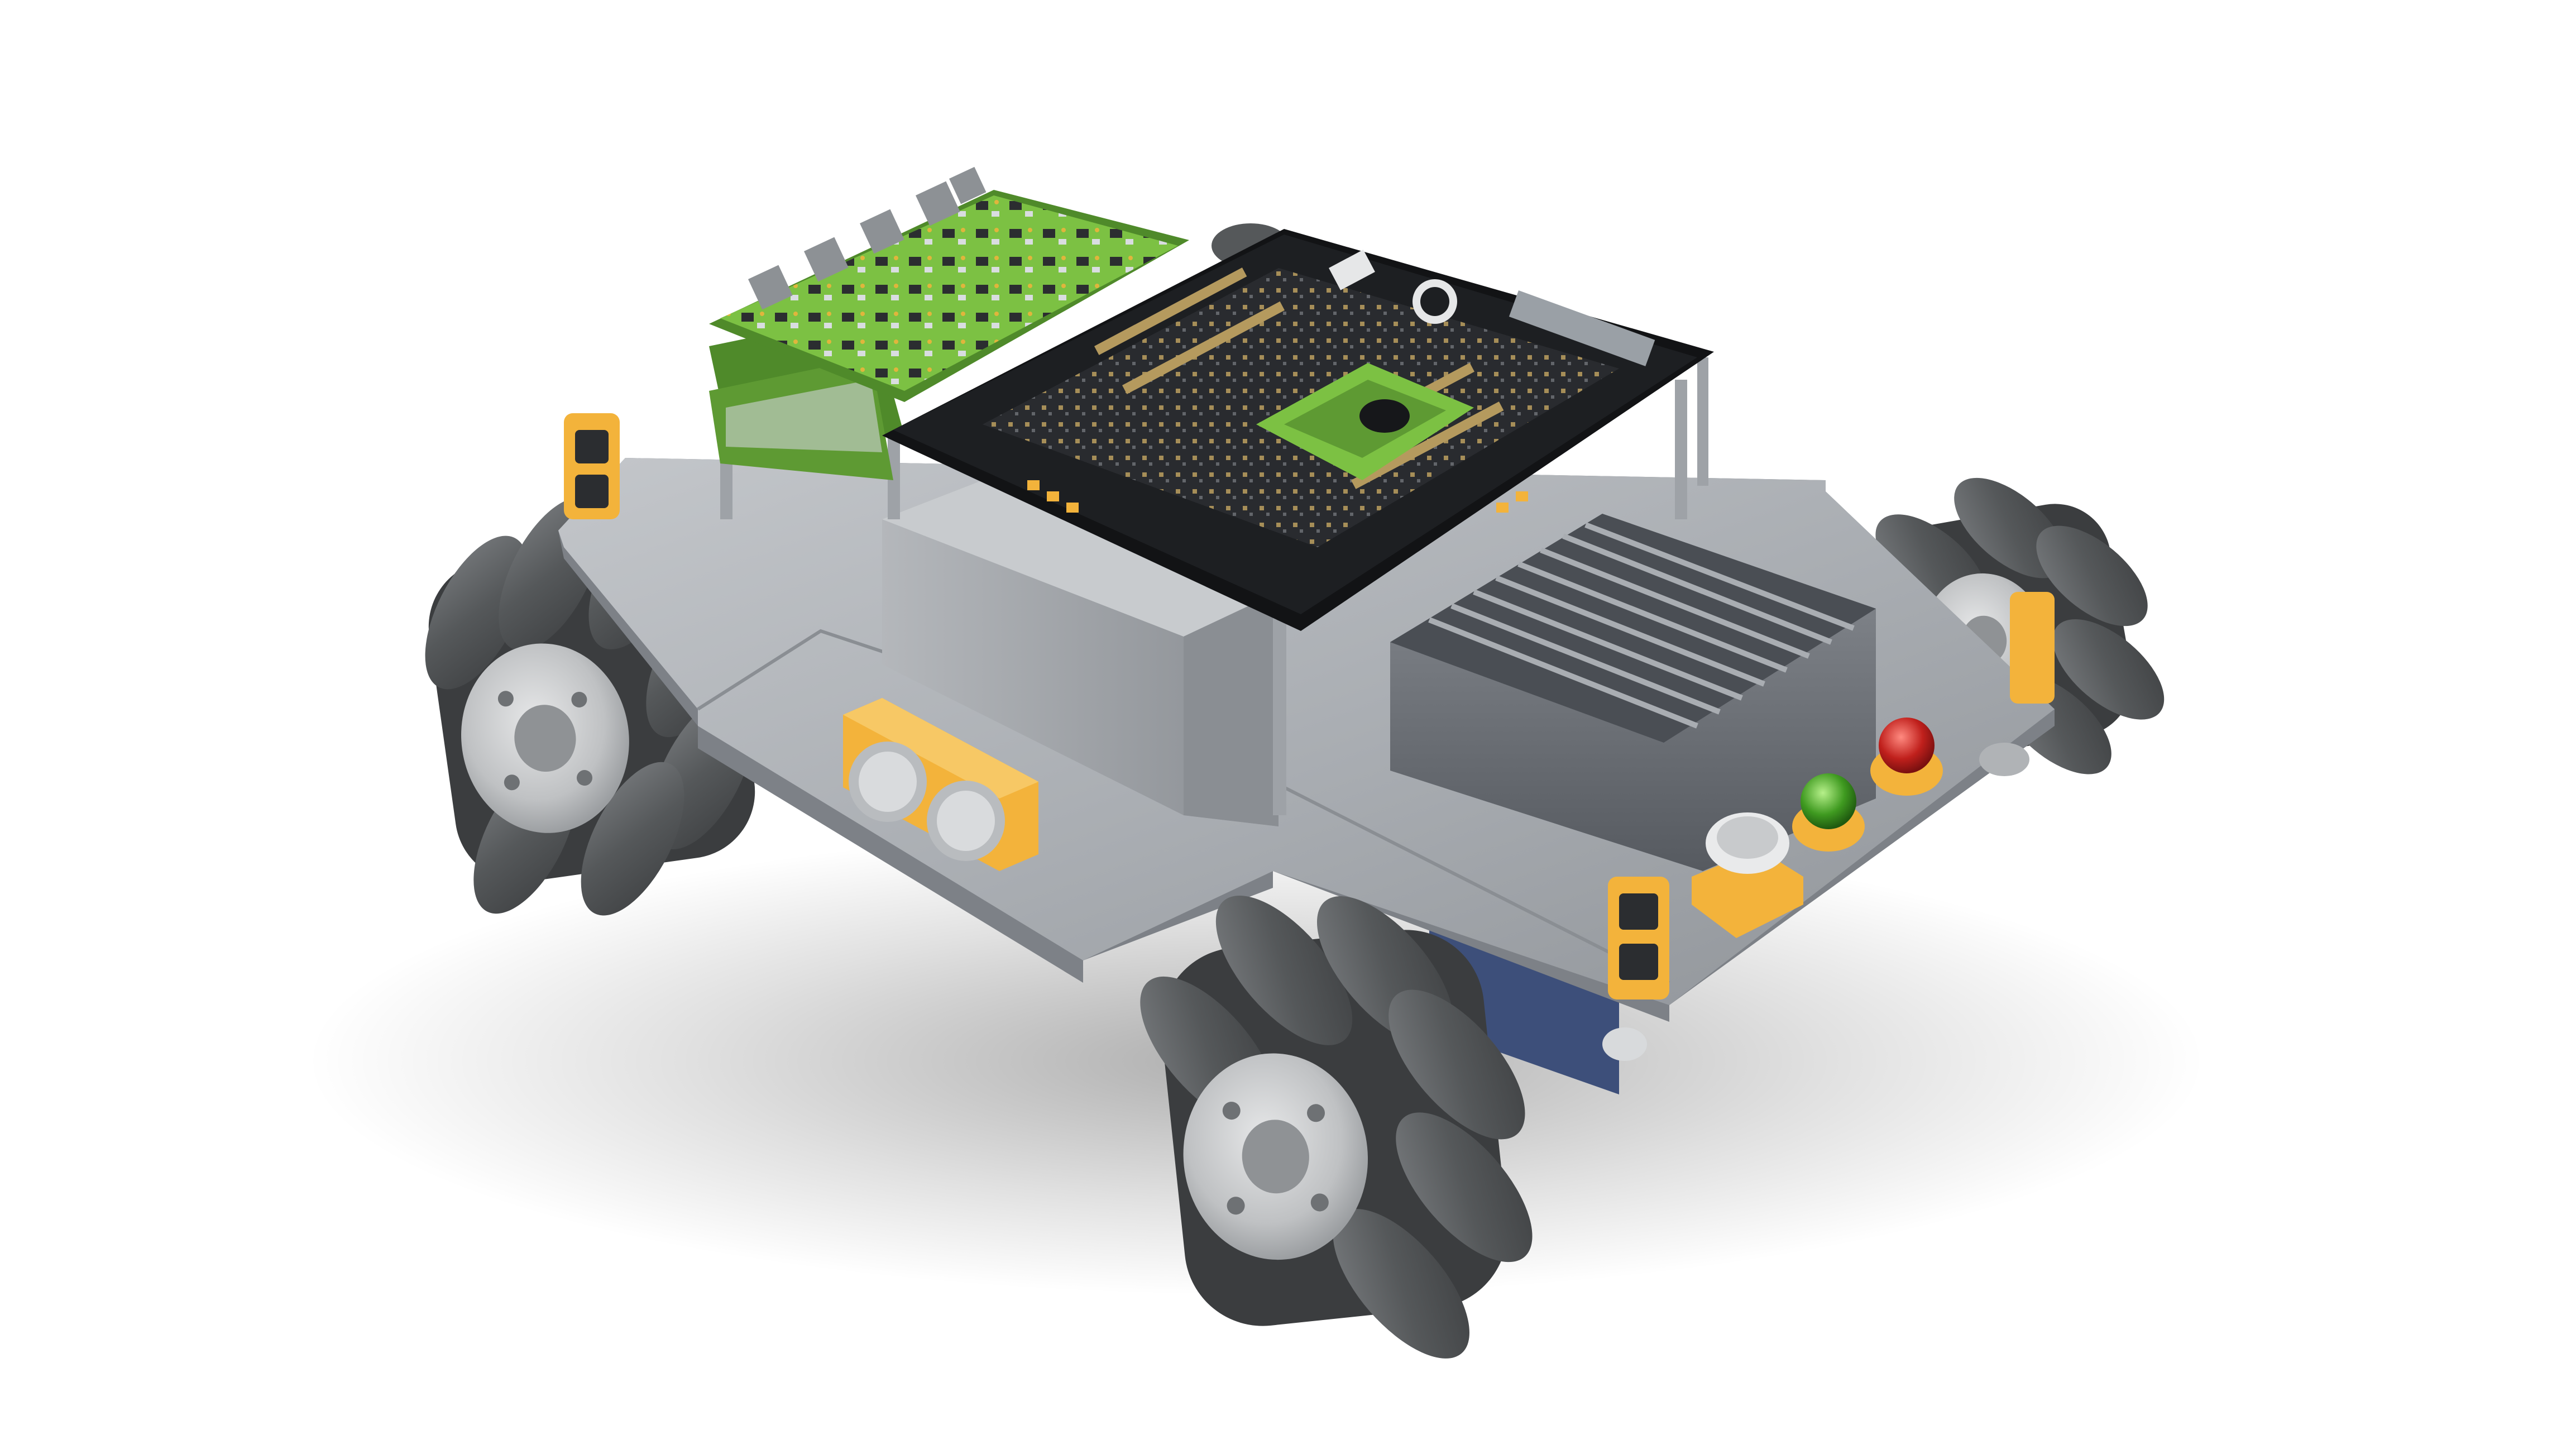 The image size is (2576, 1449). I want to click on motor-driver-board, so click(949, 284).